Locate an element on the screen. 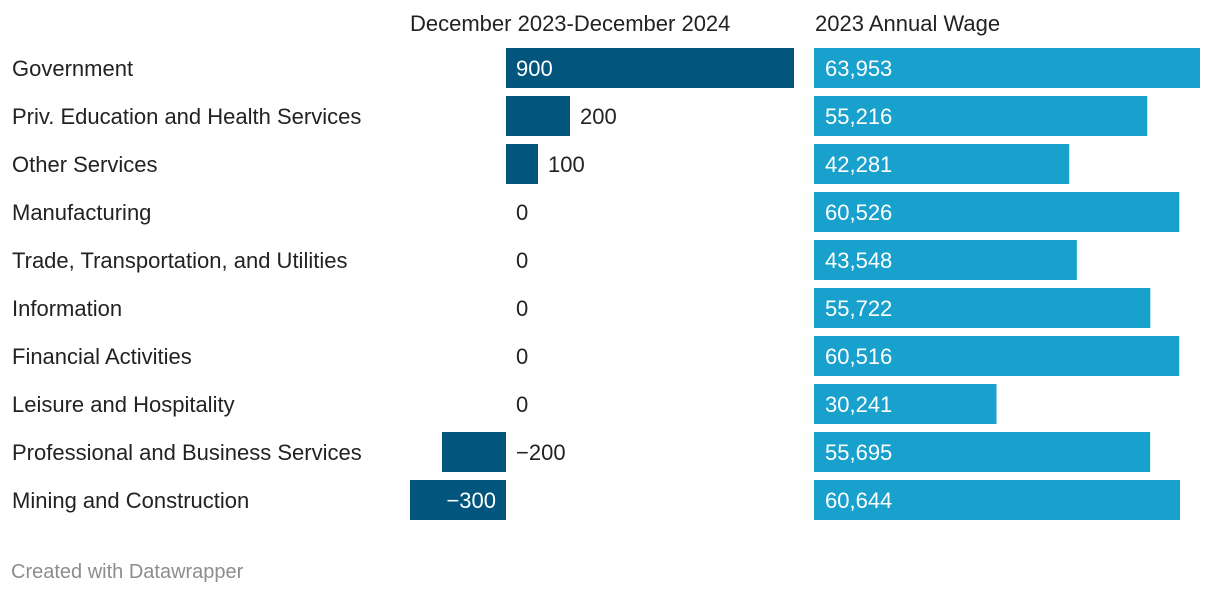 The height and width of the screenshot is (596, 1220). change-value-label: 100 is located at coordinates (566, 164).